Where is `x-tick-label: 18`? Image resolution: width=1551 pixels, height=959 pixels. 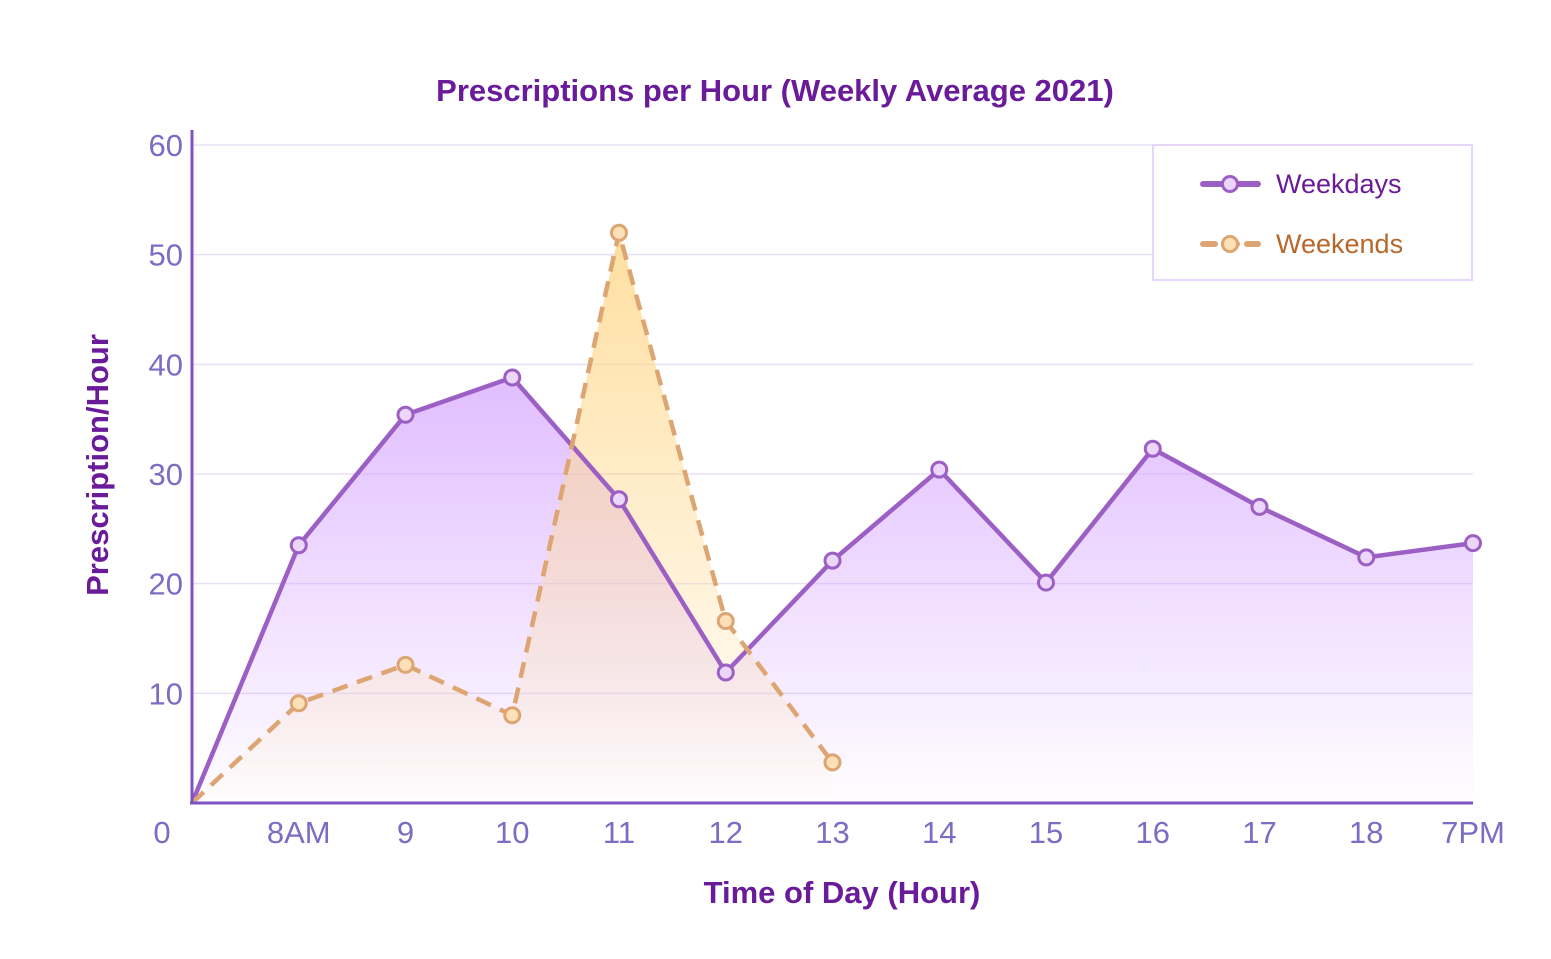
x-tick-label: 18 is located at coordinates (1366, 832).